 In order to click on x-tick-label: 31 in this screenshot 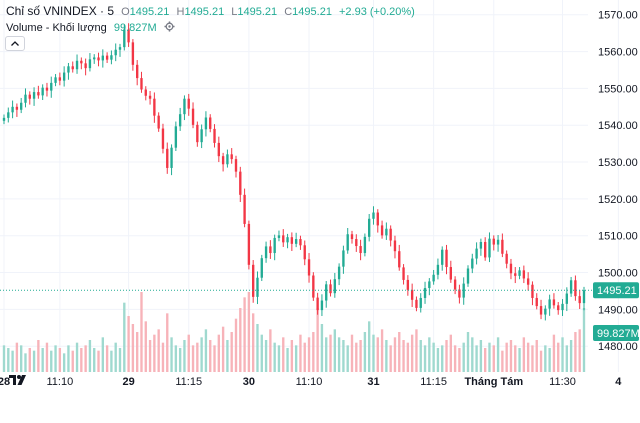, I will do `click(373, 382)`.